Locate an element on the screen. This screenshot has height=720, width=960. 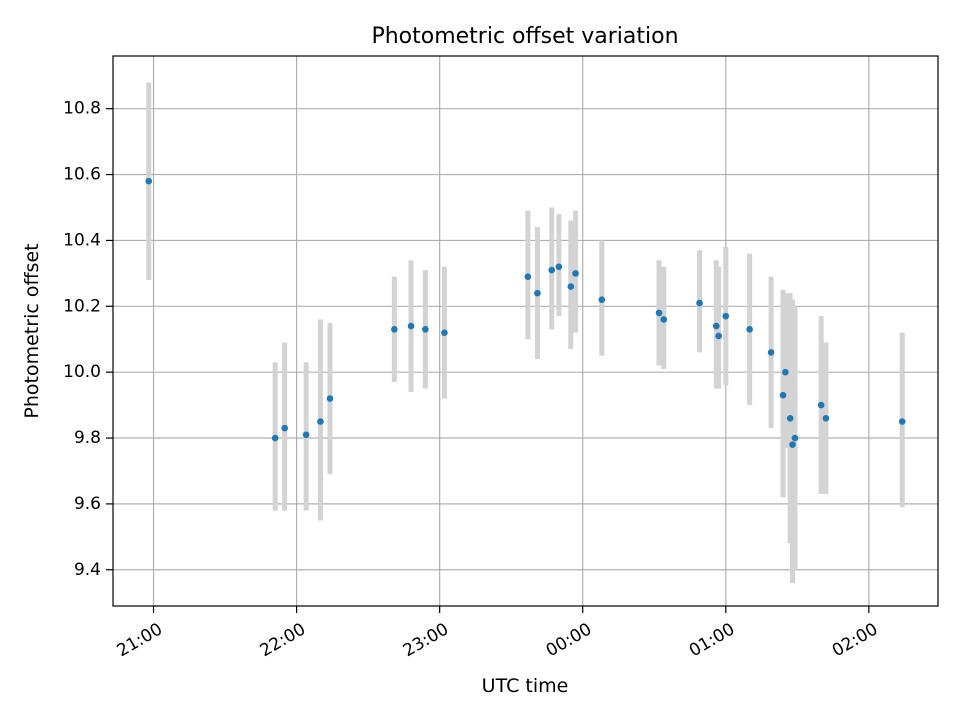
chart-title: Photometric offset variation is located at coordinates (524, 36).